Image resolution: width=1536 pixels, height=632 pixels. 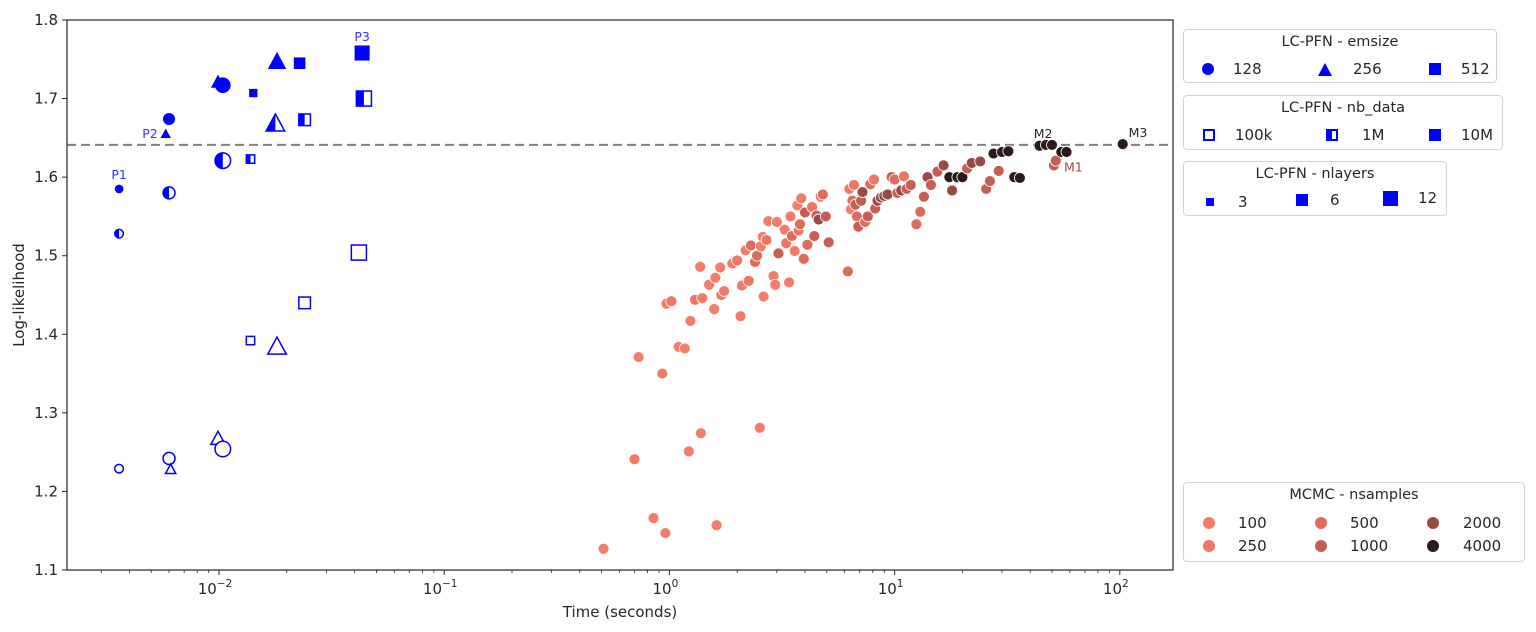 I want to click on x-tick-label: 10⁻¹, so click(x=440, y=588).